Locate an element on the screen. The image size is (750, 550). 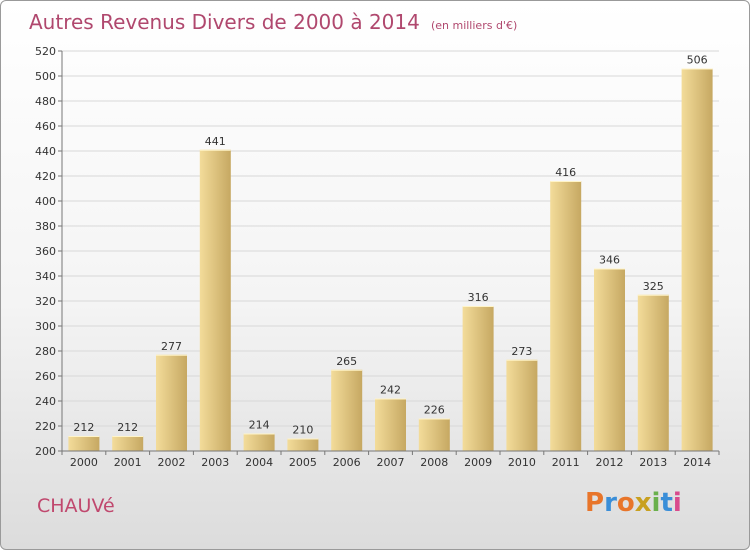
proxiti-logo: Proxiti is located at coordinates (633, 503).